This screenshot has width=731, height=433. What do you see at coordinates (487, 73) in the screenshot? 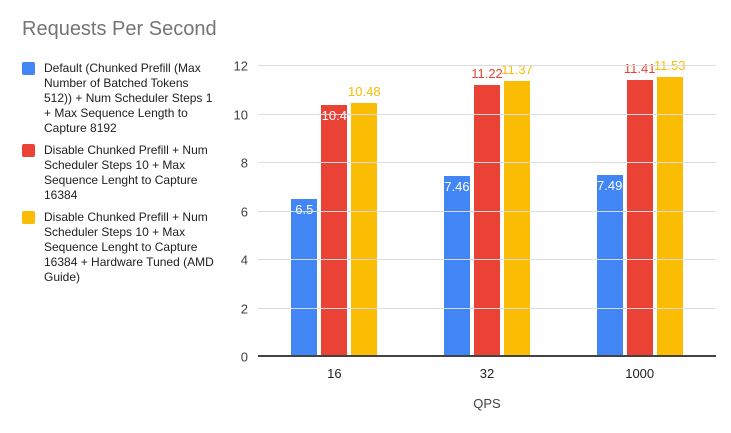
I see `bar-value-label: 11.22` at bounding box center [487, 73].